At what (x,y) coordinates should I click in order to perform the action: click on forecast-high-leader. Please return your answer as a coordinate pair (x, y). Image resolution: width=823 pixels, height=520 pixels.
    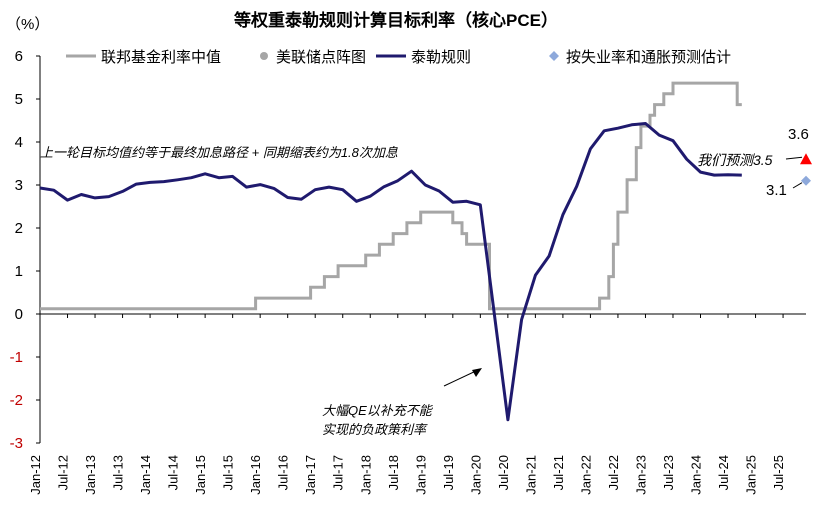
    Looking at the image, I should click on (794, 158).